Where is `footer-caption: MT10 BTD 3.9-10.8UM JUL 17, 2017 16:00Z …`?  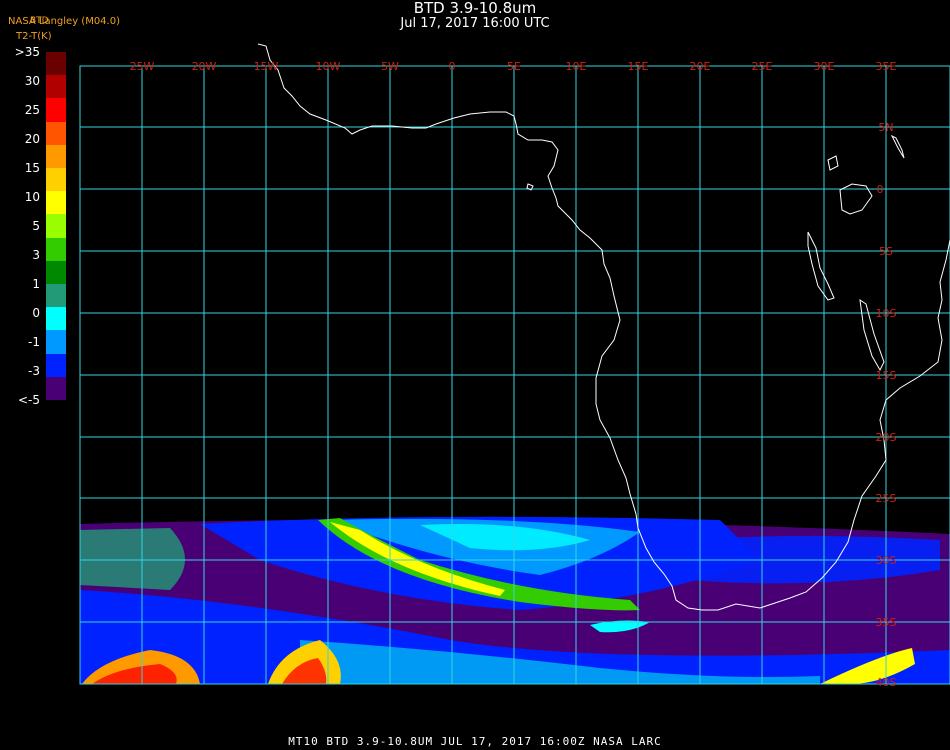 footer-caption: MT10 BTD 3.9-10.8UM JUL 17, 2017 16:00Z … is located at coordinates (475, 741).